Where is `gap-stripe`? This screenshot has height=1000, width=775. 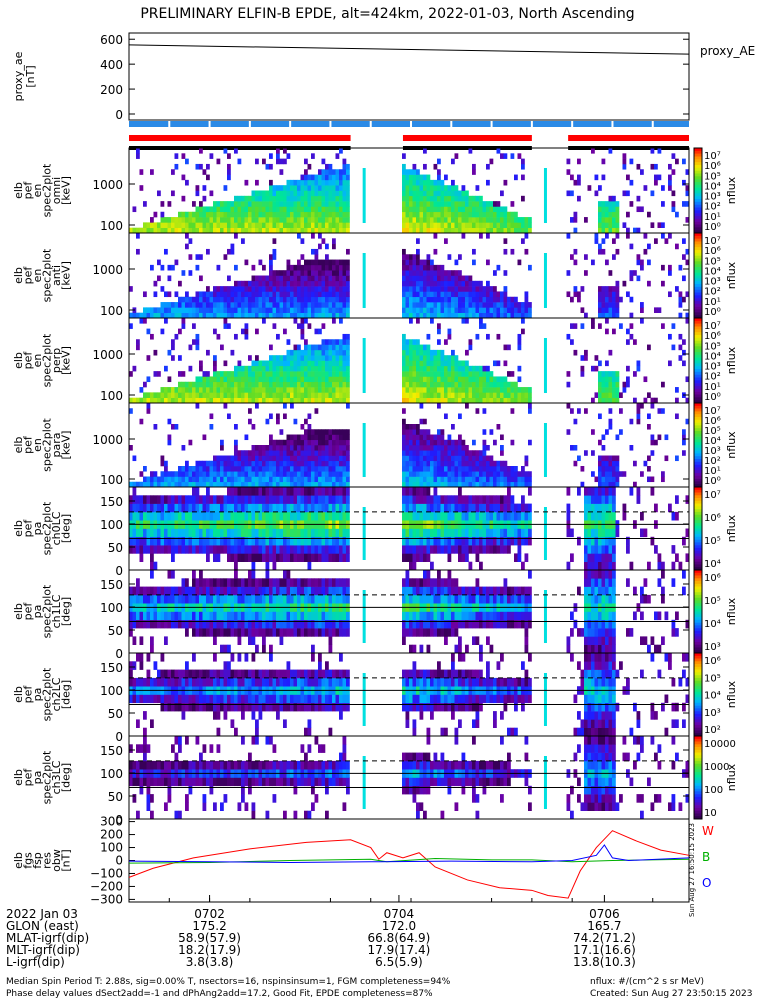 gap-stripe is located at coordinates (545, 365).